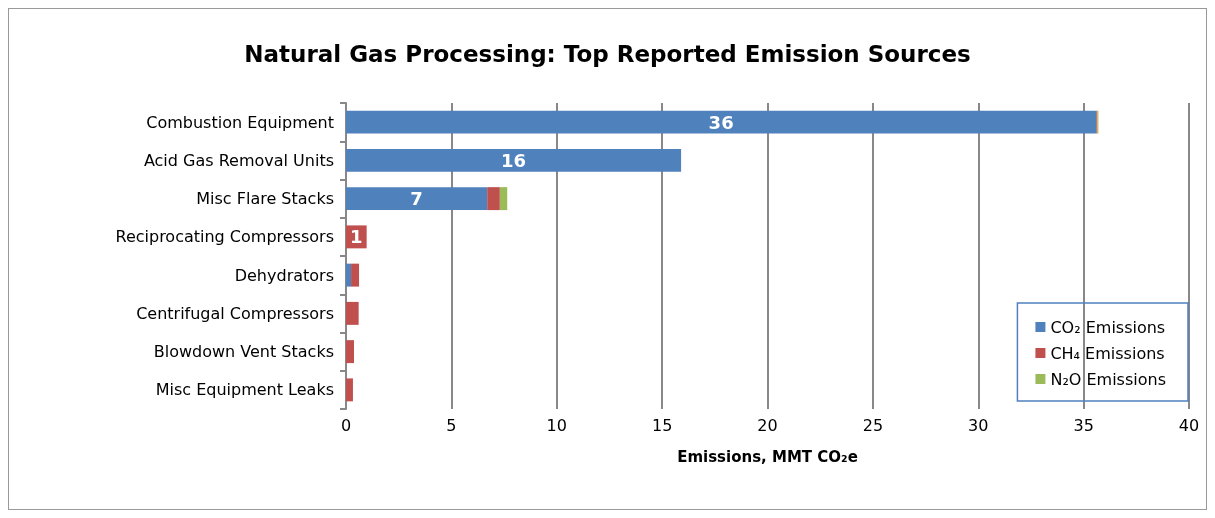 This screenshot has height=518, width=1215. What do you see at coordinates (978, 425) in the screenshot?
I see `x-tick-label: 30` at bounding box center [978, 425].